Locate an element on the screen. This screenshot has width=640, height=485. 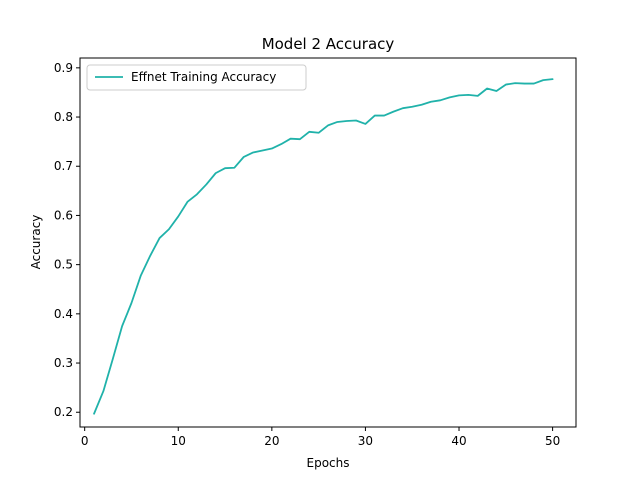
x-axis: 0 10 20 30 40 50 is located at coordinates (320, 437).